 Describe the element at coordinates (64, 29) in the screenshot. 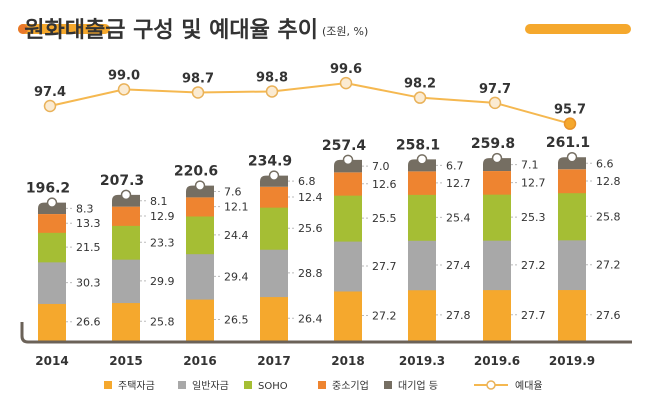

I see `title-bar-left` at that location.